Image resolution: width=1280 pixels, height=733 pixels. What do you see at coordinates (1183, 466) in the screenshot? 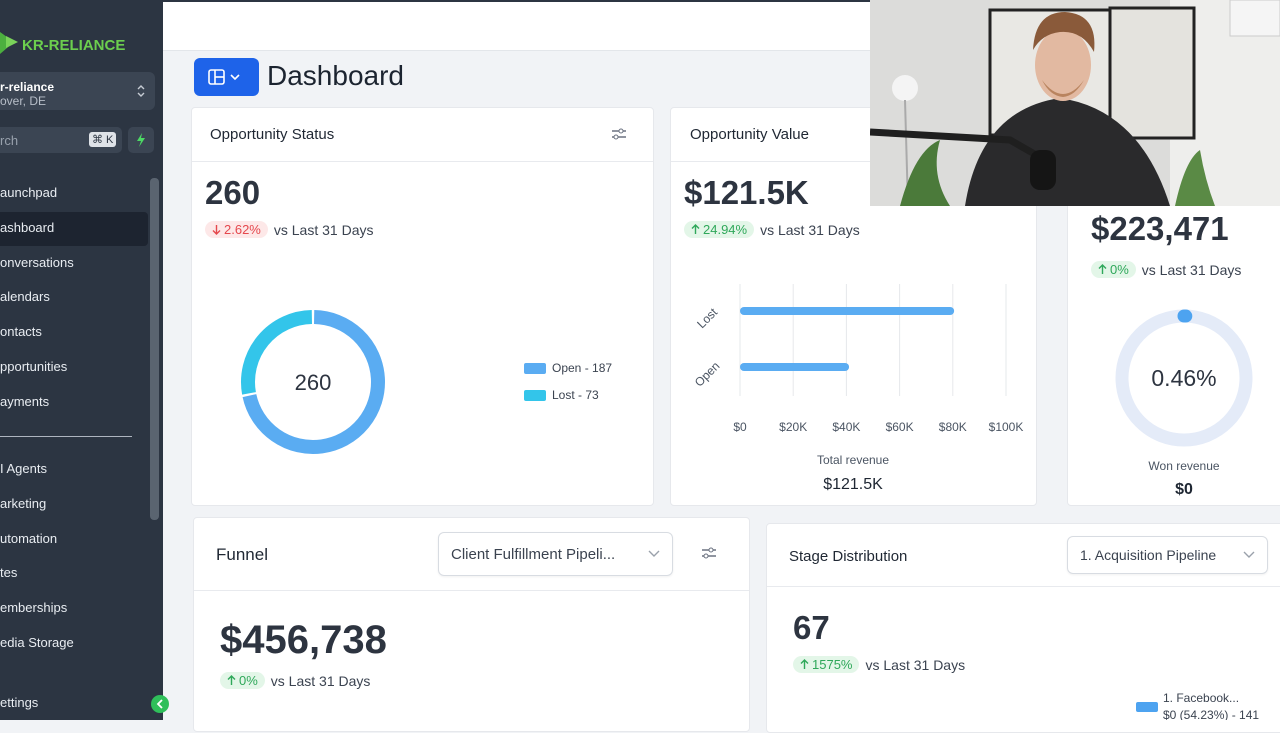
I see `won-label: Won revenue` at bounding box center [1183, 466].